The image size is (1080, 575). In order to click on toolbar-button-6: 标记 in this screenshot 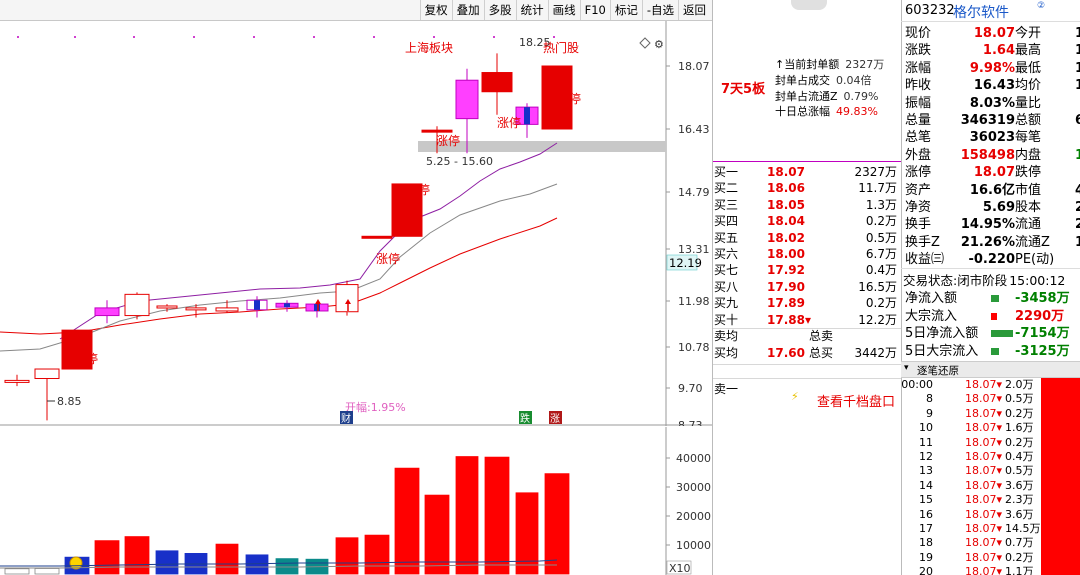, I will do `click(625, 10)`.